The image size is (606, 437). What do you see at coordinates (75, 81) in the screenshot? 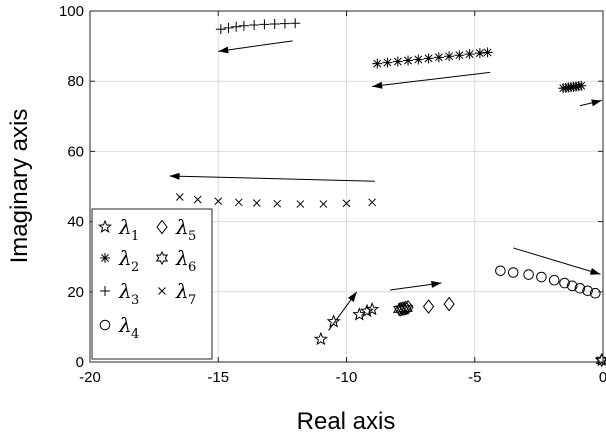
I see `y-tick-label: 80` at bounding box center [75, 81].